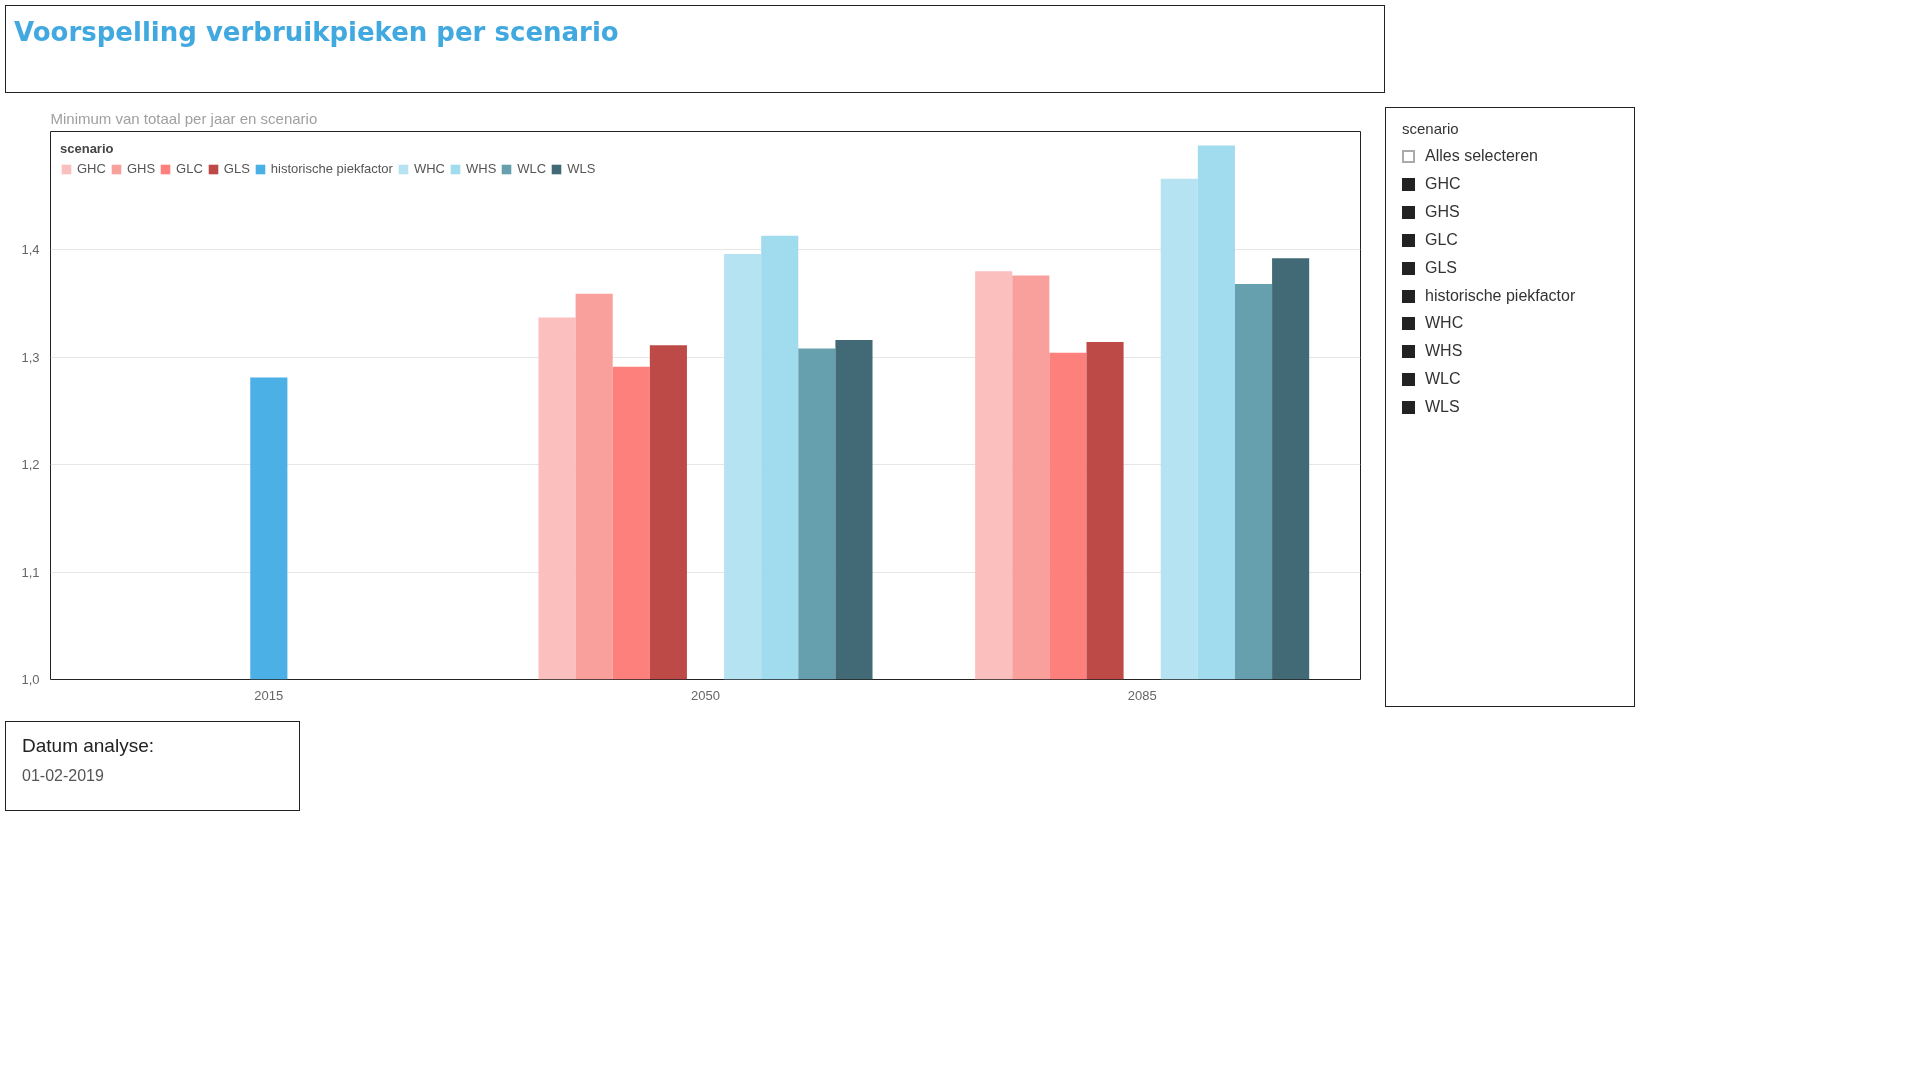 This screenshot has height=1080, width=1920. What do you see at coordinates (184, 118) in the screenshot?
I see `chart-subtitle: Minimum van totaal per jaar en scenario` at bounding box center [184, 118].